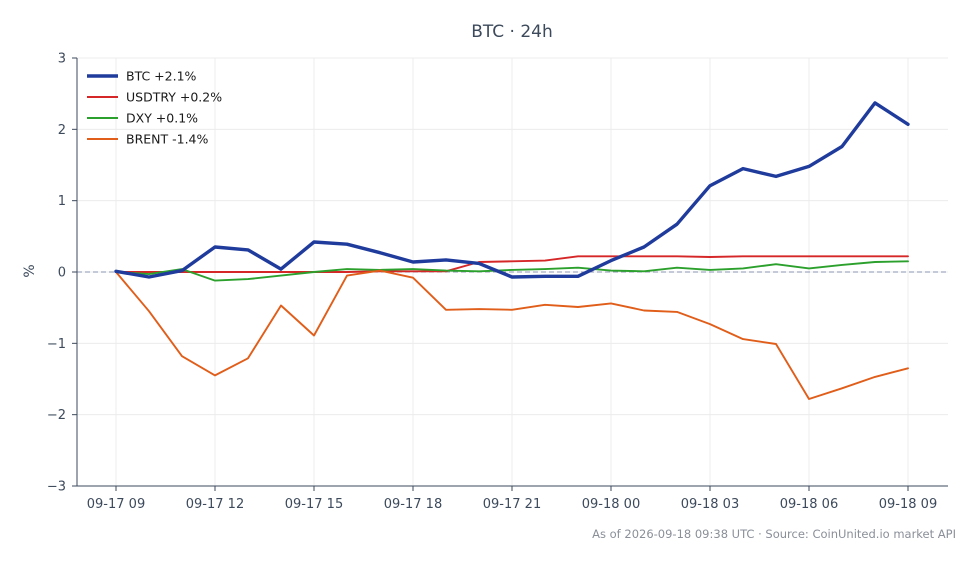 The height and width of the screenshot is (564, 980). I want to click on y-tick-label: 2, so click(62, 130).